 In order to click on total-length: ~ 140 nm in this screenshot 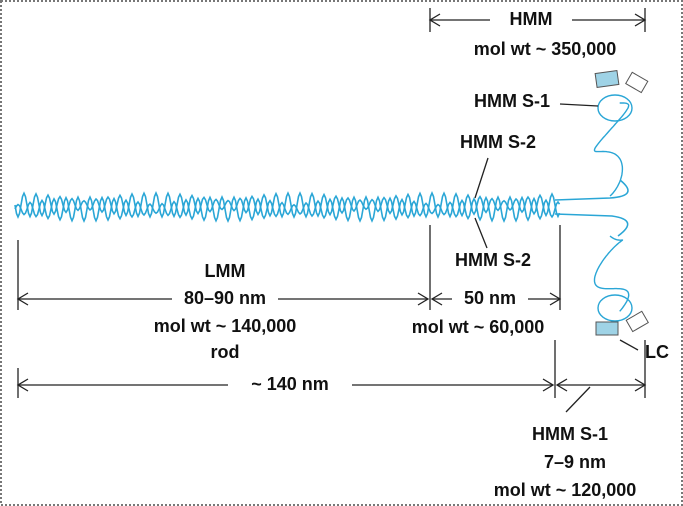, I will do `click(290, 384)`.